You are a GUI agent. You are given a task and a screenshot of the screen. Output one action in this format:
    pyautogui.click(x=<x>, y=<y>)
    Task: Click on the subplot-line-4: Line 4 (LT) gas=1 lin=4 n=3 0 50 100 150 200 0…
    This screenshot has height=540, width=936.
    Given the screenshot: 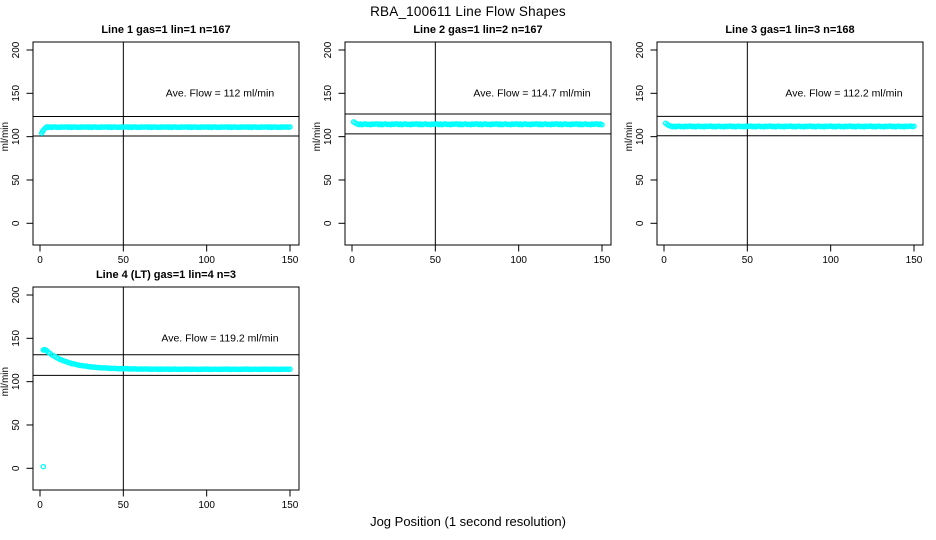 What is the action you would take?
    pyautogui.click(x=150, y=390)
    